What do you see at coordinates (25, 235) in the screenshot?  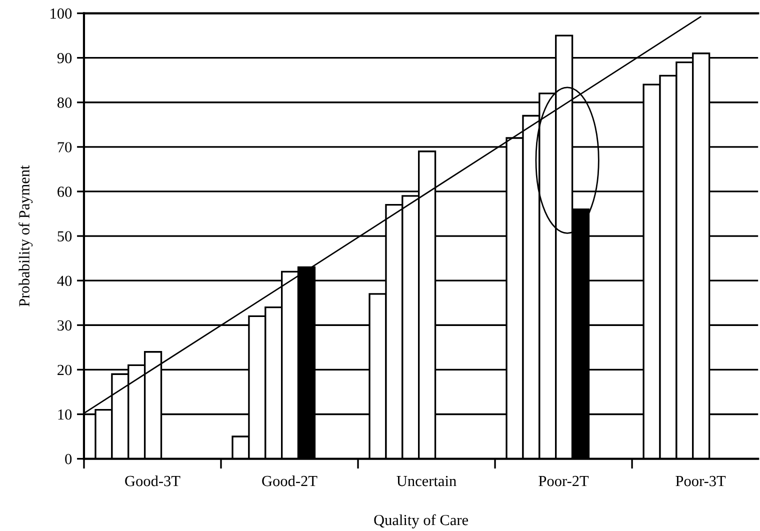 I see `y-axis-title: Probability of Payment` at bounding box center [25, 235].